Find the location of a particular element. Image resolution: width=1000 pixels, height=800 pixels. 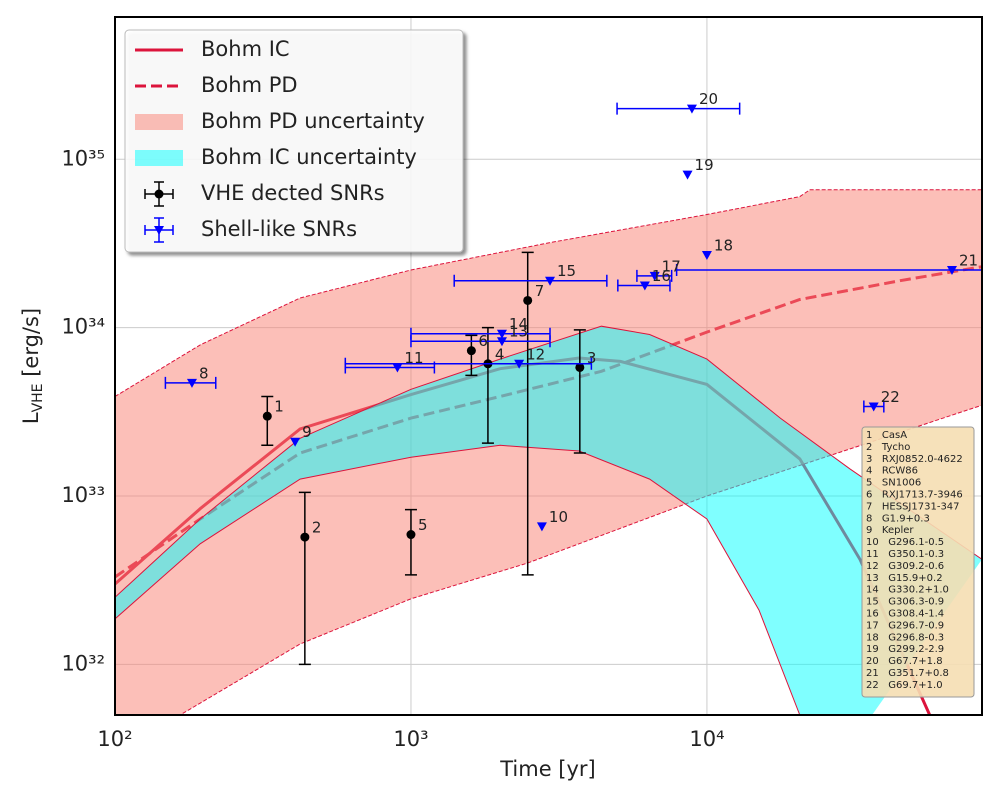

point-label: 19 is located at coordinates (704, 165).